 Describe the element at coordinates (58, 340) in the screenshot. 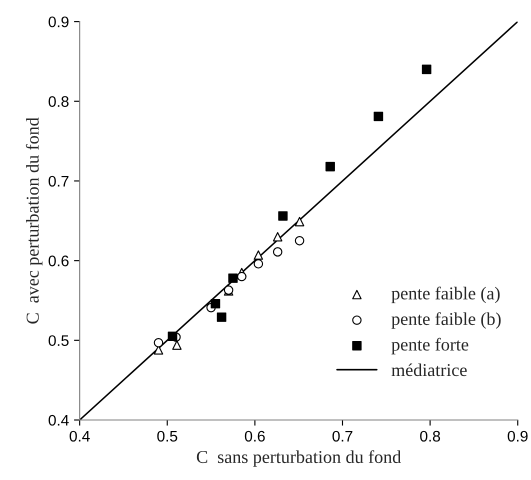

I see `y-tick-label: 0.5` at that location.